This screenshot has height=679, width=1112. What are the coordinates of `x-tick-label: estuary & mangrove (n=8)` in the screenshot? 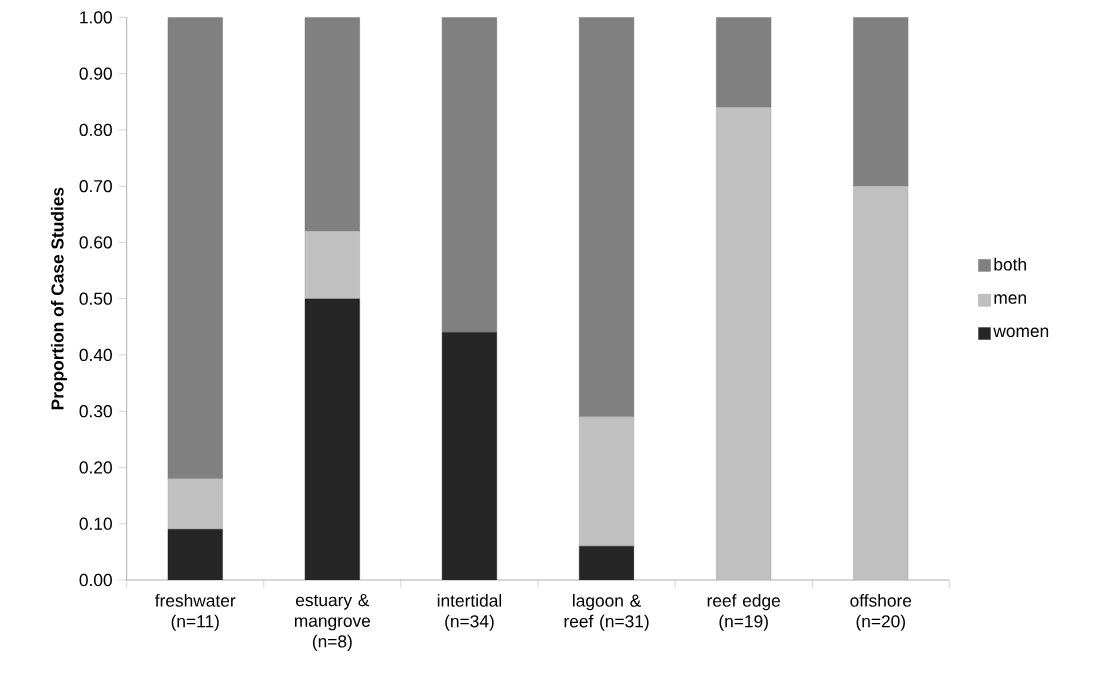 It's located at (332, 623).